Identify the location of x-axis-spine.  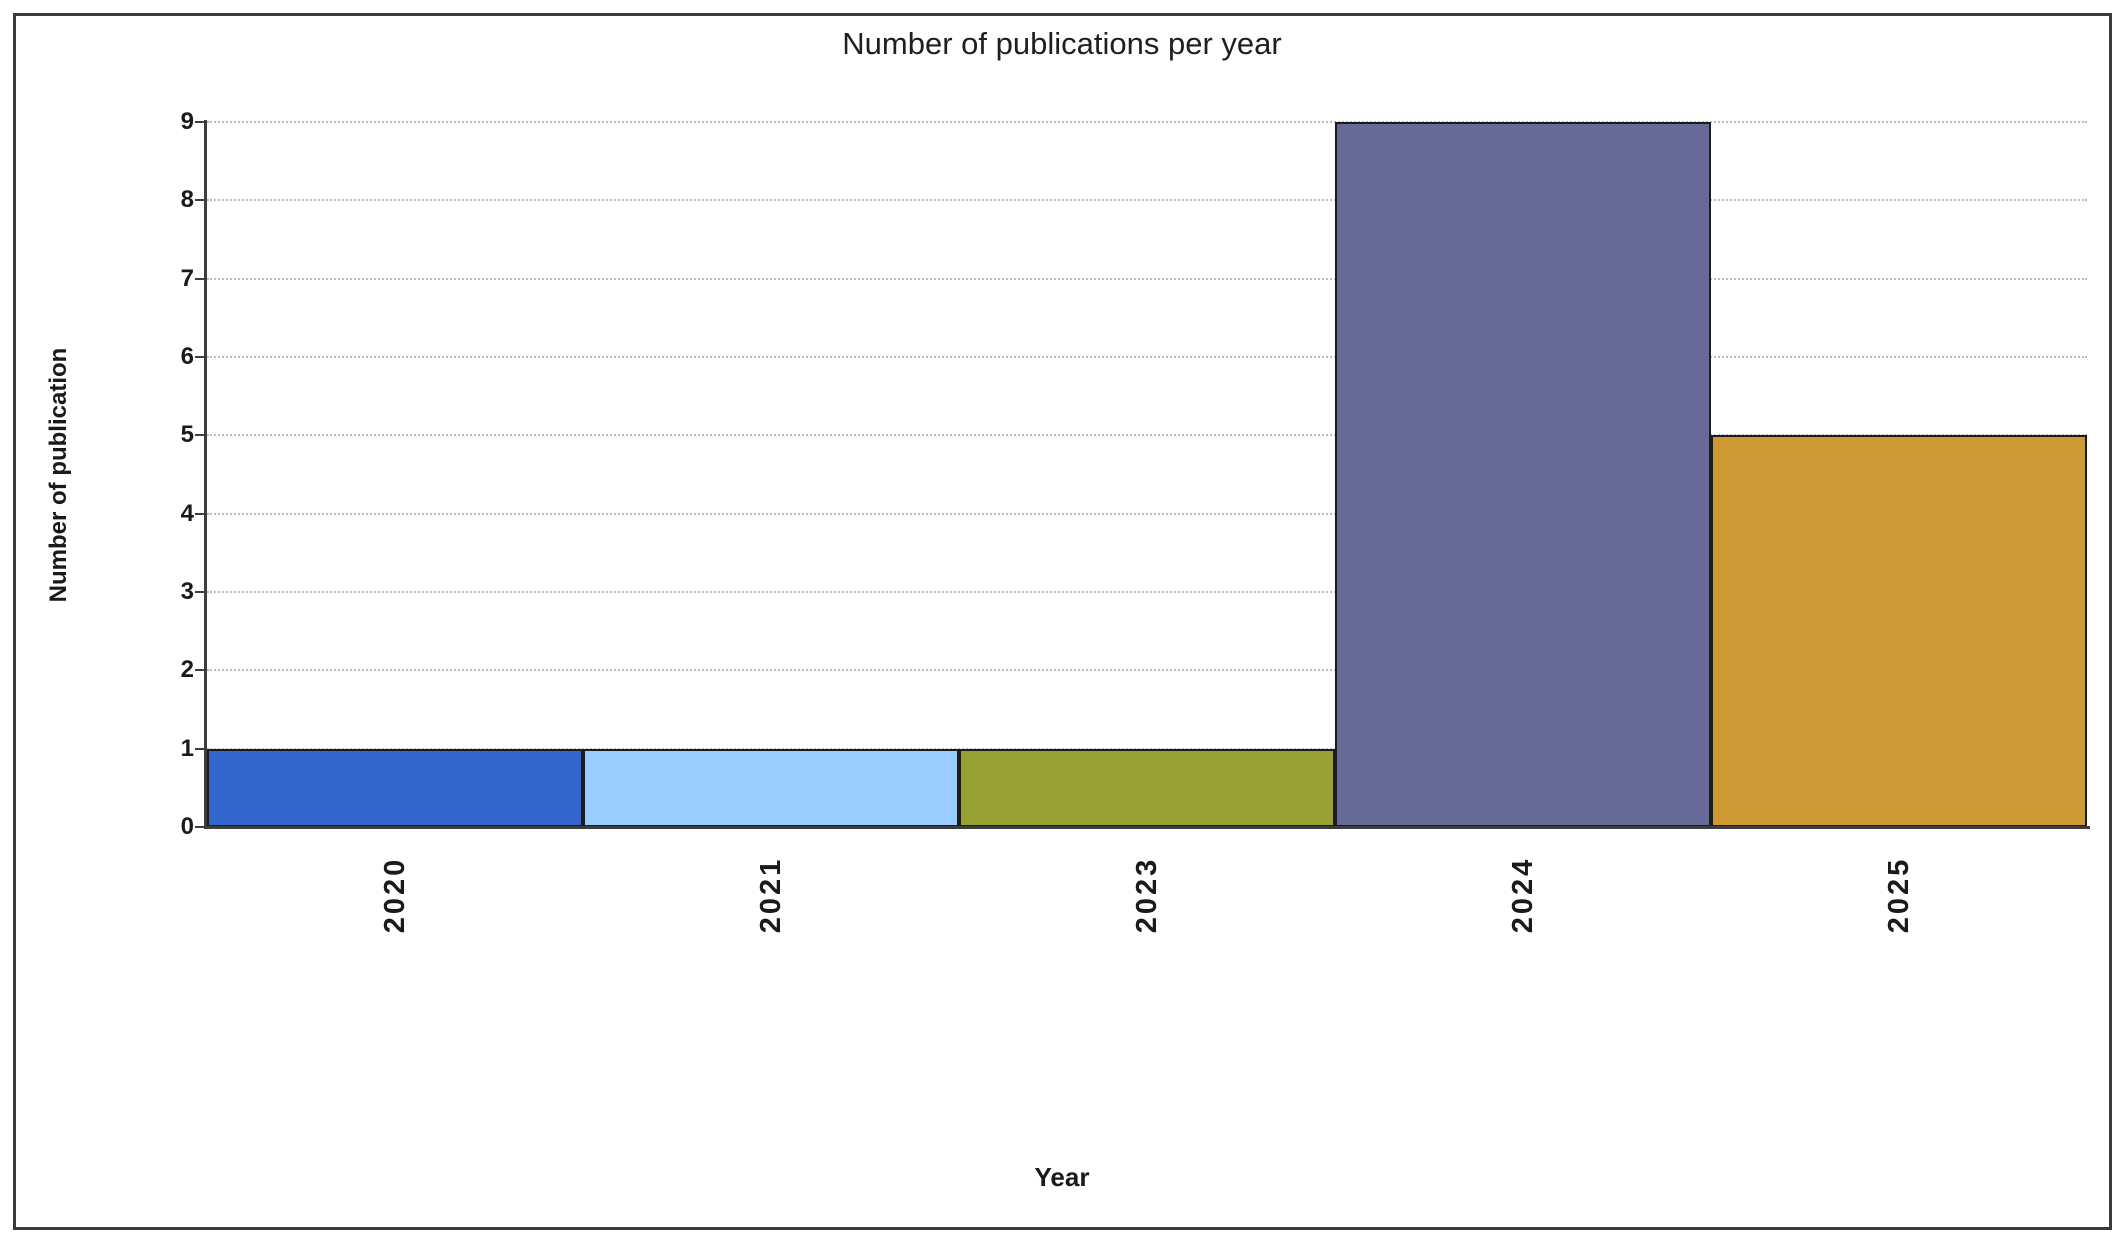
(1147, 827).